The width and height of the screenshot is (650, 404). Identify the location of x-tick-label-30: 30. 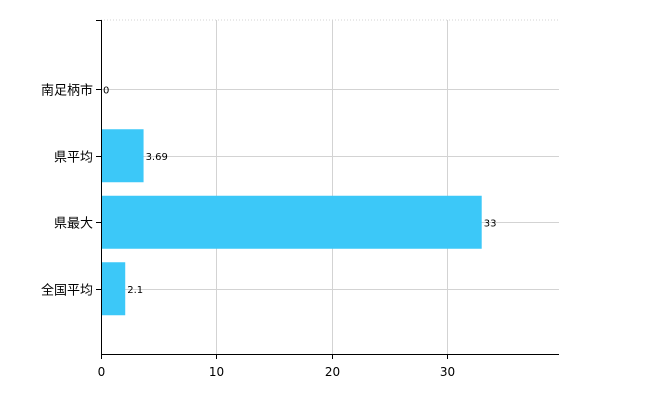
(447, 372).